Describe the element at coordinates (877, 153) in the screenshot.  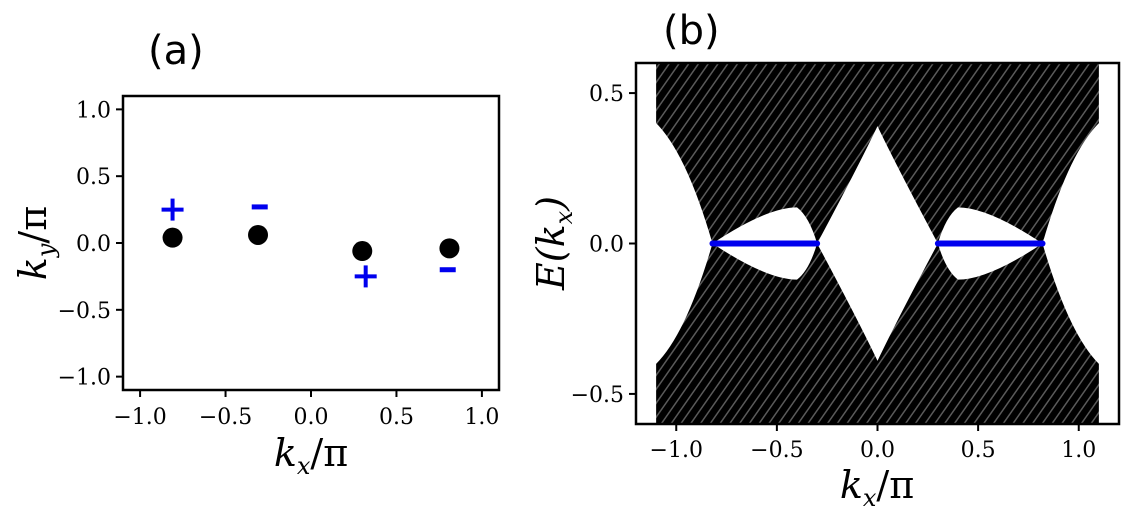
I see `upper-bulk-bands` at that location.